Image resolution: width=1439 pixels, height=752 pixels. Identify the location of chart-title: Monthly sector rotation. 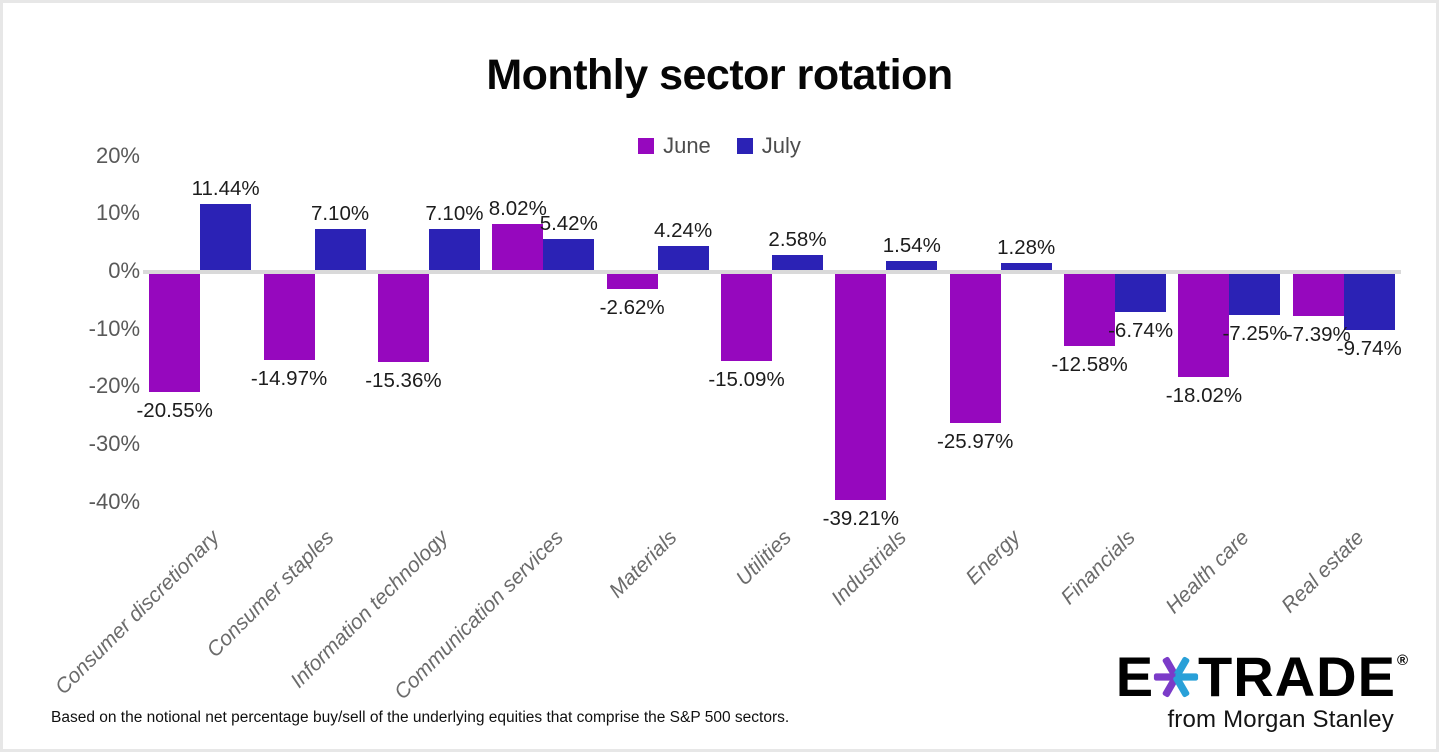
(719, 75).